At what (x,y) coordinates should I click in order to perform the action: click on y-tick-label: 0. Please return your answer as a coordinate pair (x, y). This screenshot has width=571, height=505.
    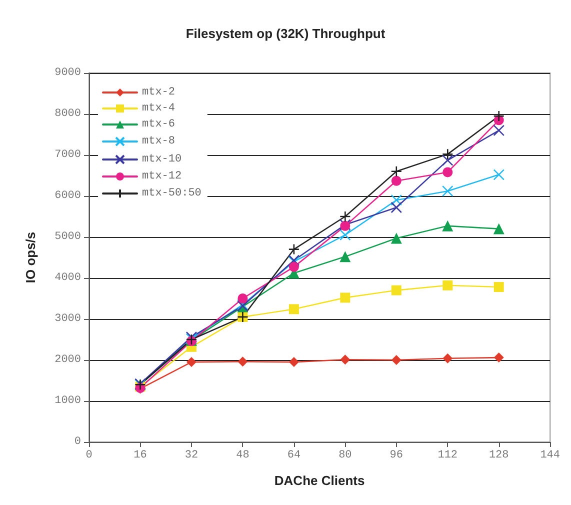
    Looking at the image, I should click on (77, 442).